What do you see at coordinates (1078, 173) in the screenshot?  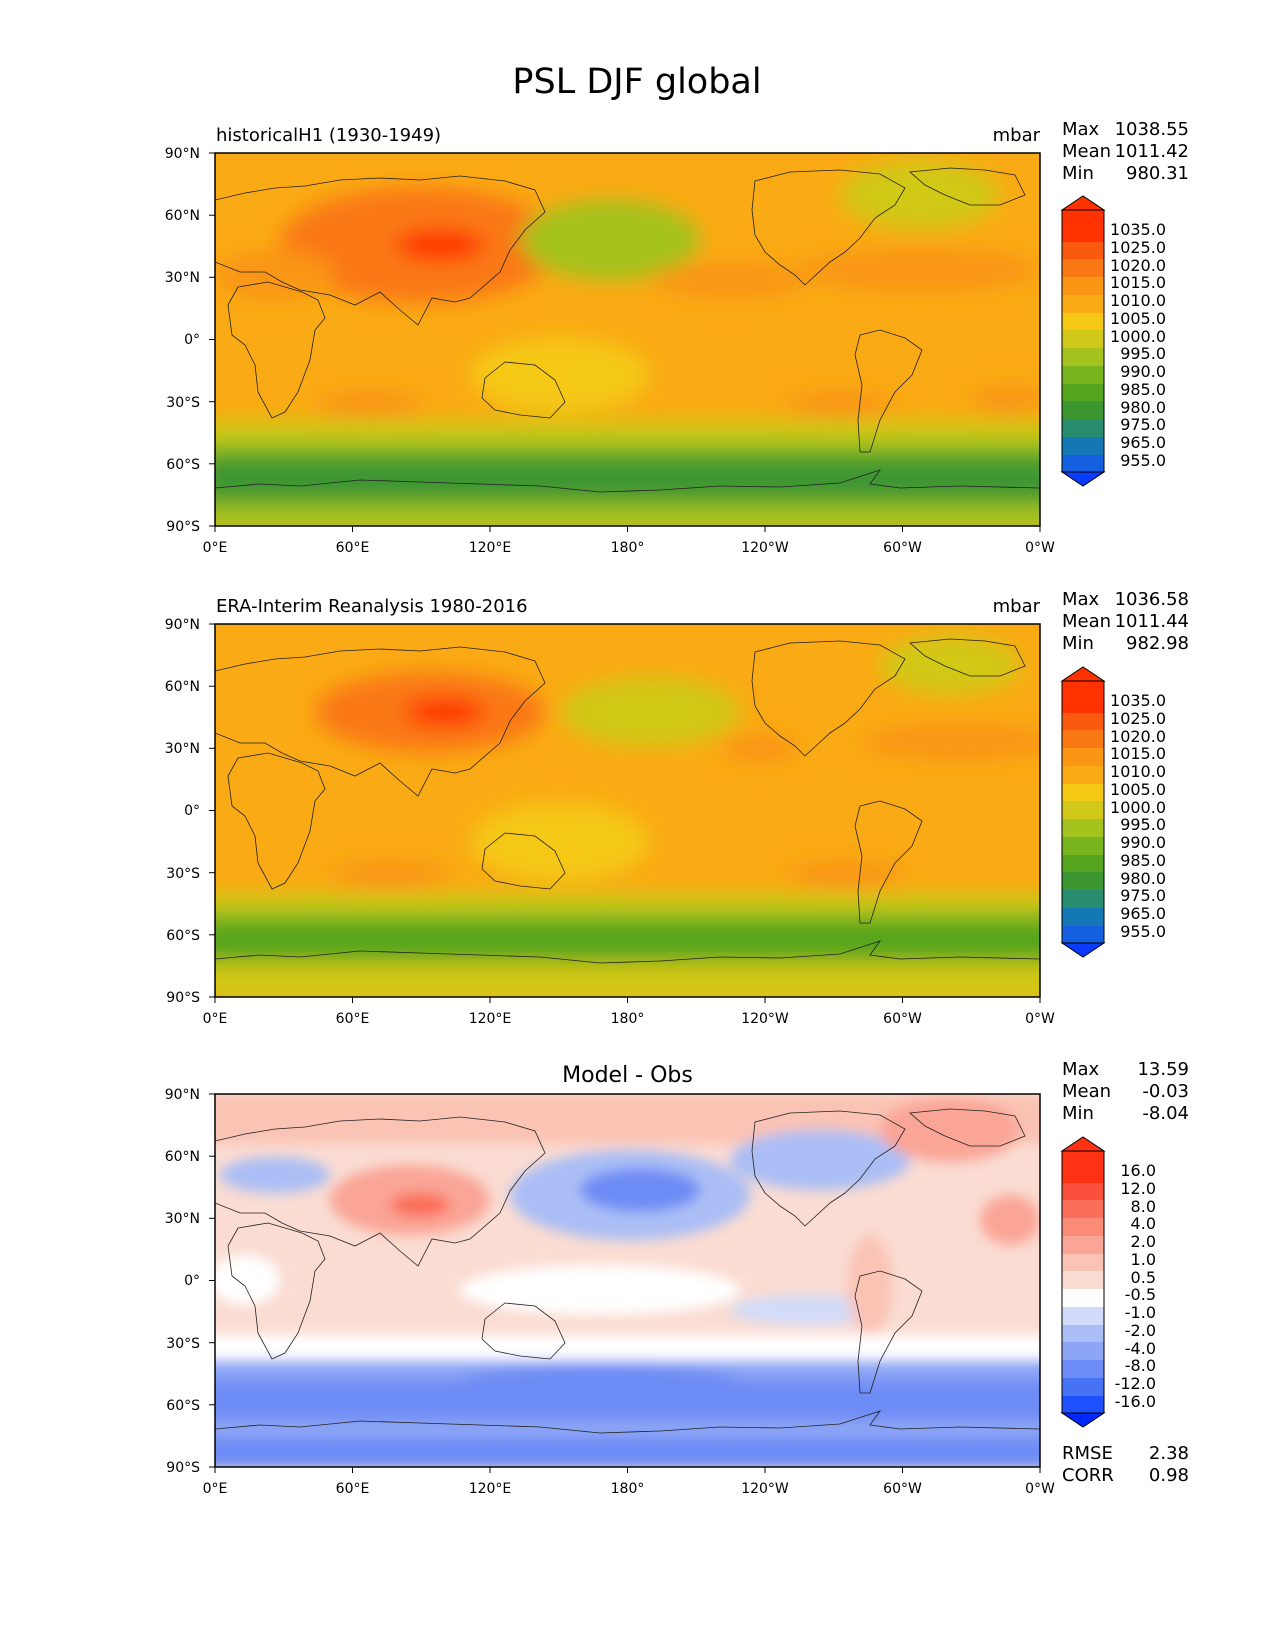 I see `stat-label: Min` at bounding box center [1078, 173].